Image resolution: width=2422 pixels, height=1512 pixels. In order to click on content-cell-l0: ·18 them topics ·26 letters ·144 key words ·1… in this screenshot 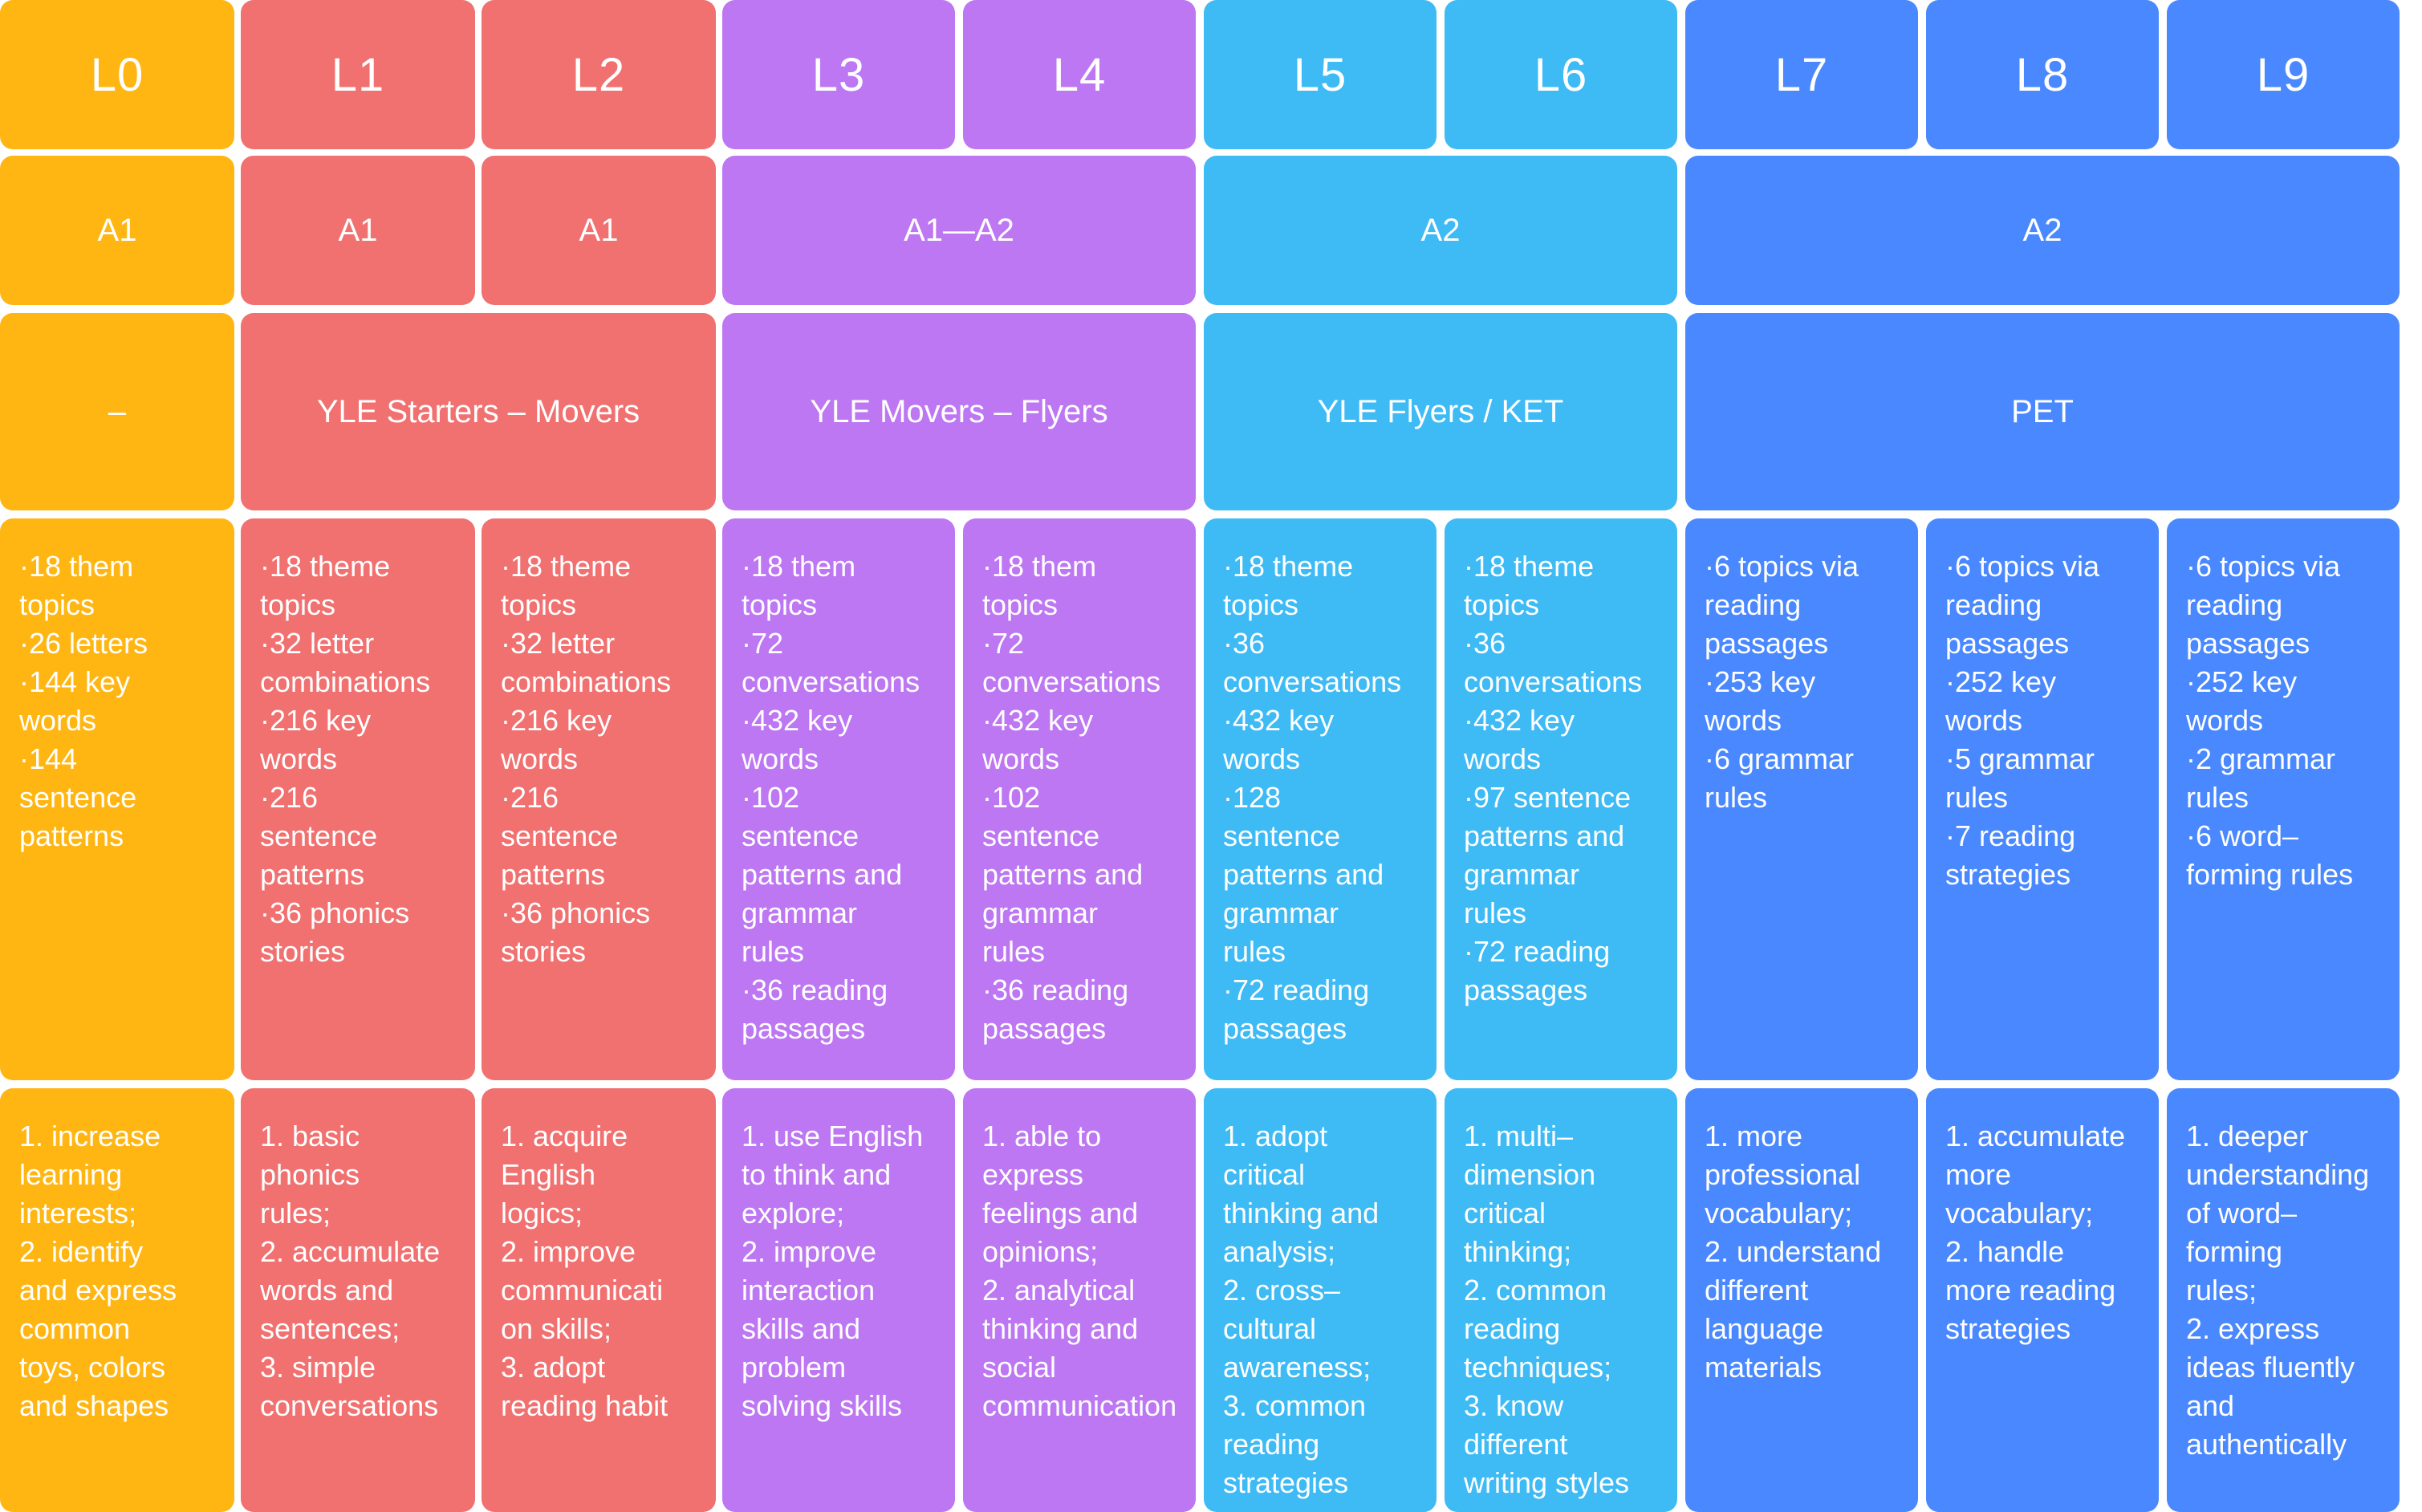, I will do `click(117, 799)`.